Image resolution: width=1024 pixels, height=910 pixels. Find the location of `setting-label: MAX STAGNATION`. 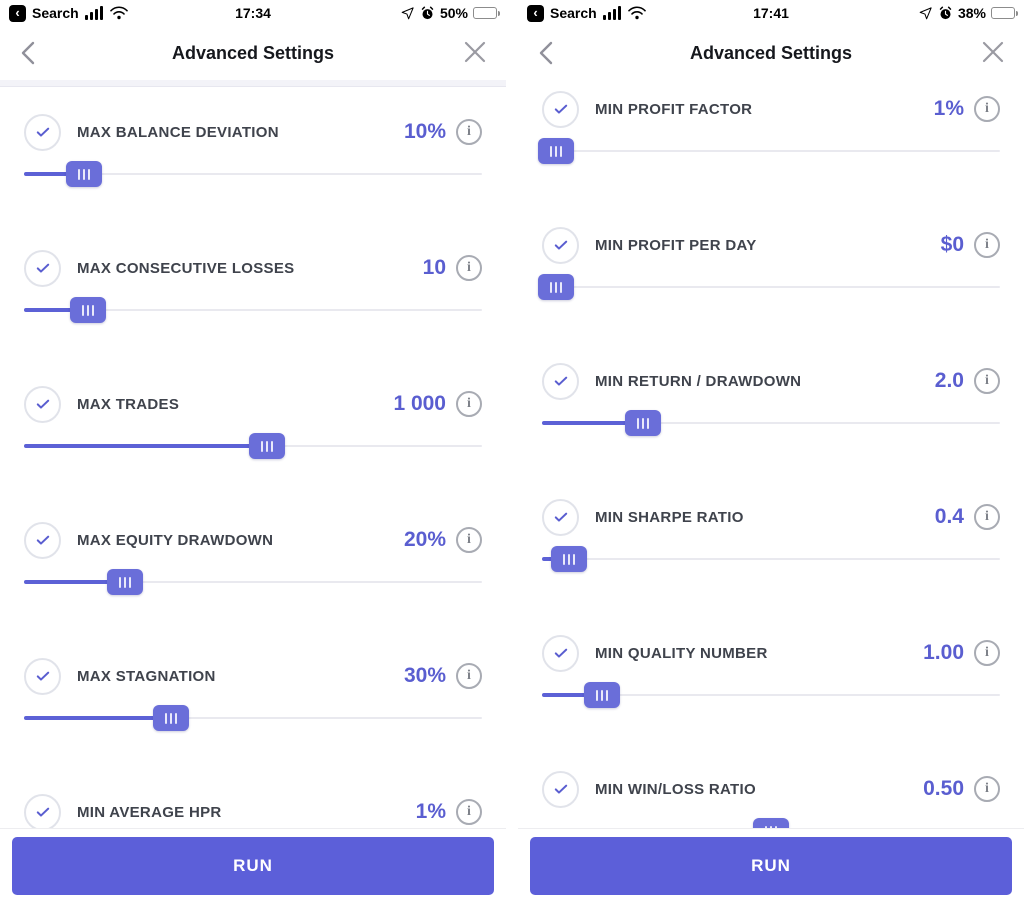

setting-label: MAX STAGNATION is located at coordinates (146, 676).